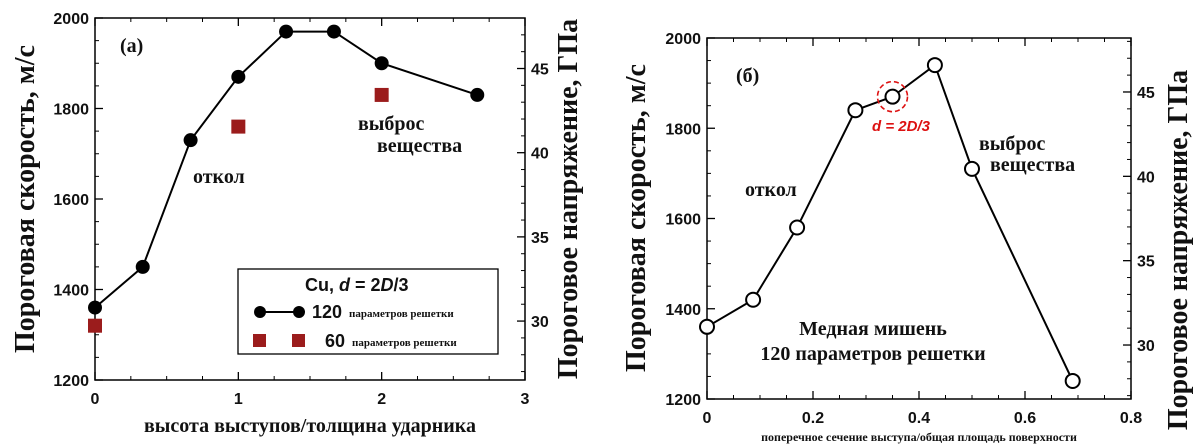  Describe the element at coordinates (131, 46) in the screenshot. I see `panel-label-a: (a)` at that location.